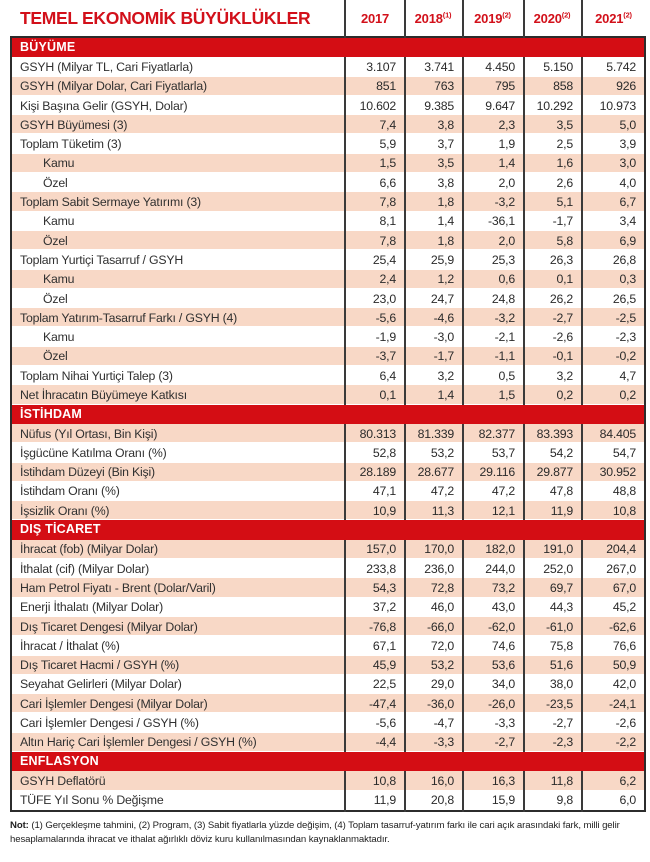 Image resolution: width=650 pixels, height=862 pixels. What do you see at coordinates (328, 298) in the screenshot?
I see `table-row: Özel 23,0 24,7 24,8 26,2 26,5` at bounding box center [328, 298].